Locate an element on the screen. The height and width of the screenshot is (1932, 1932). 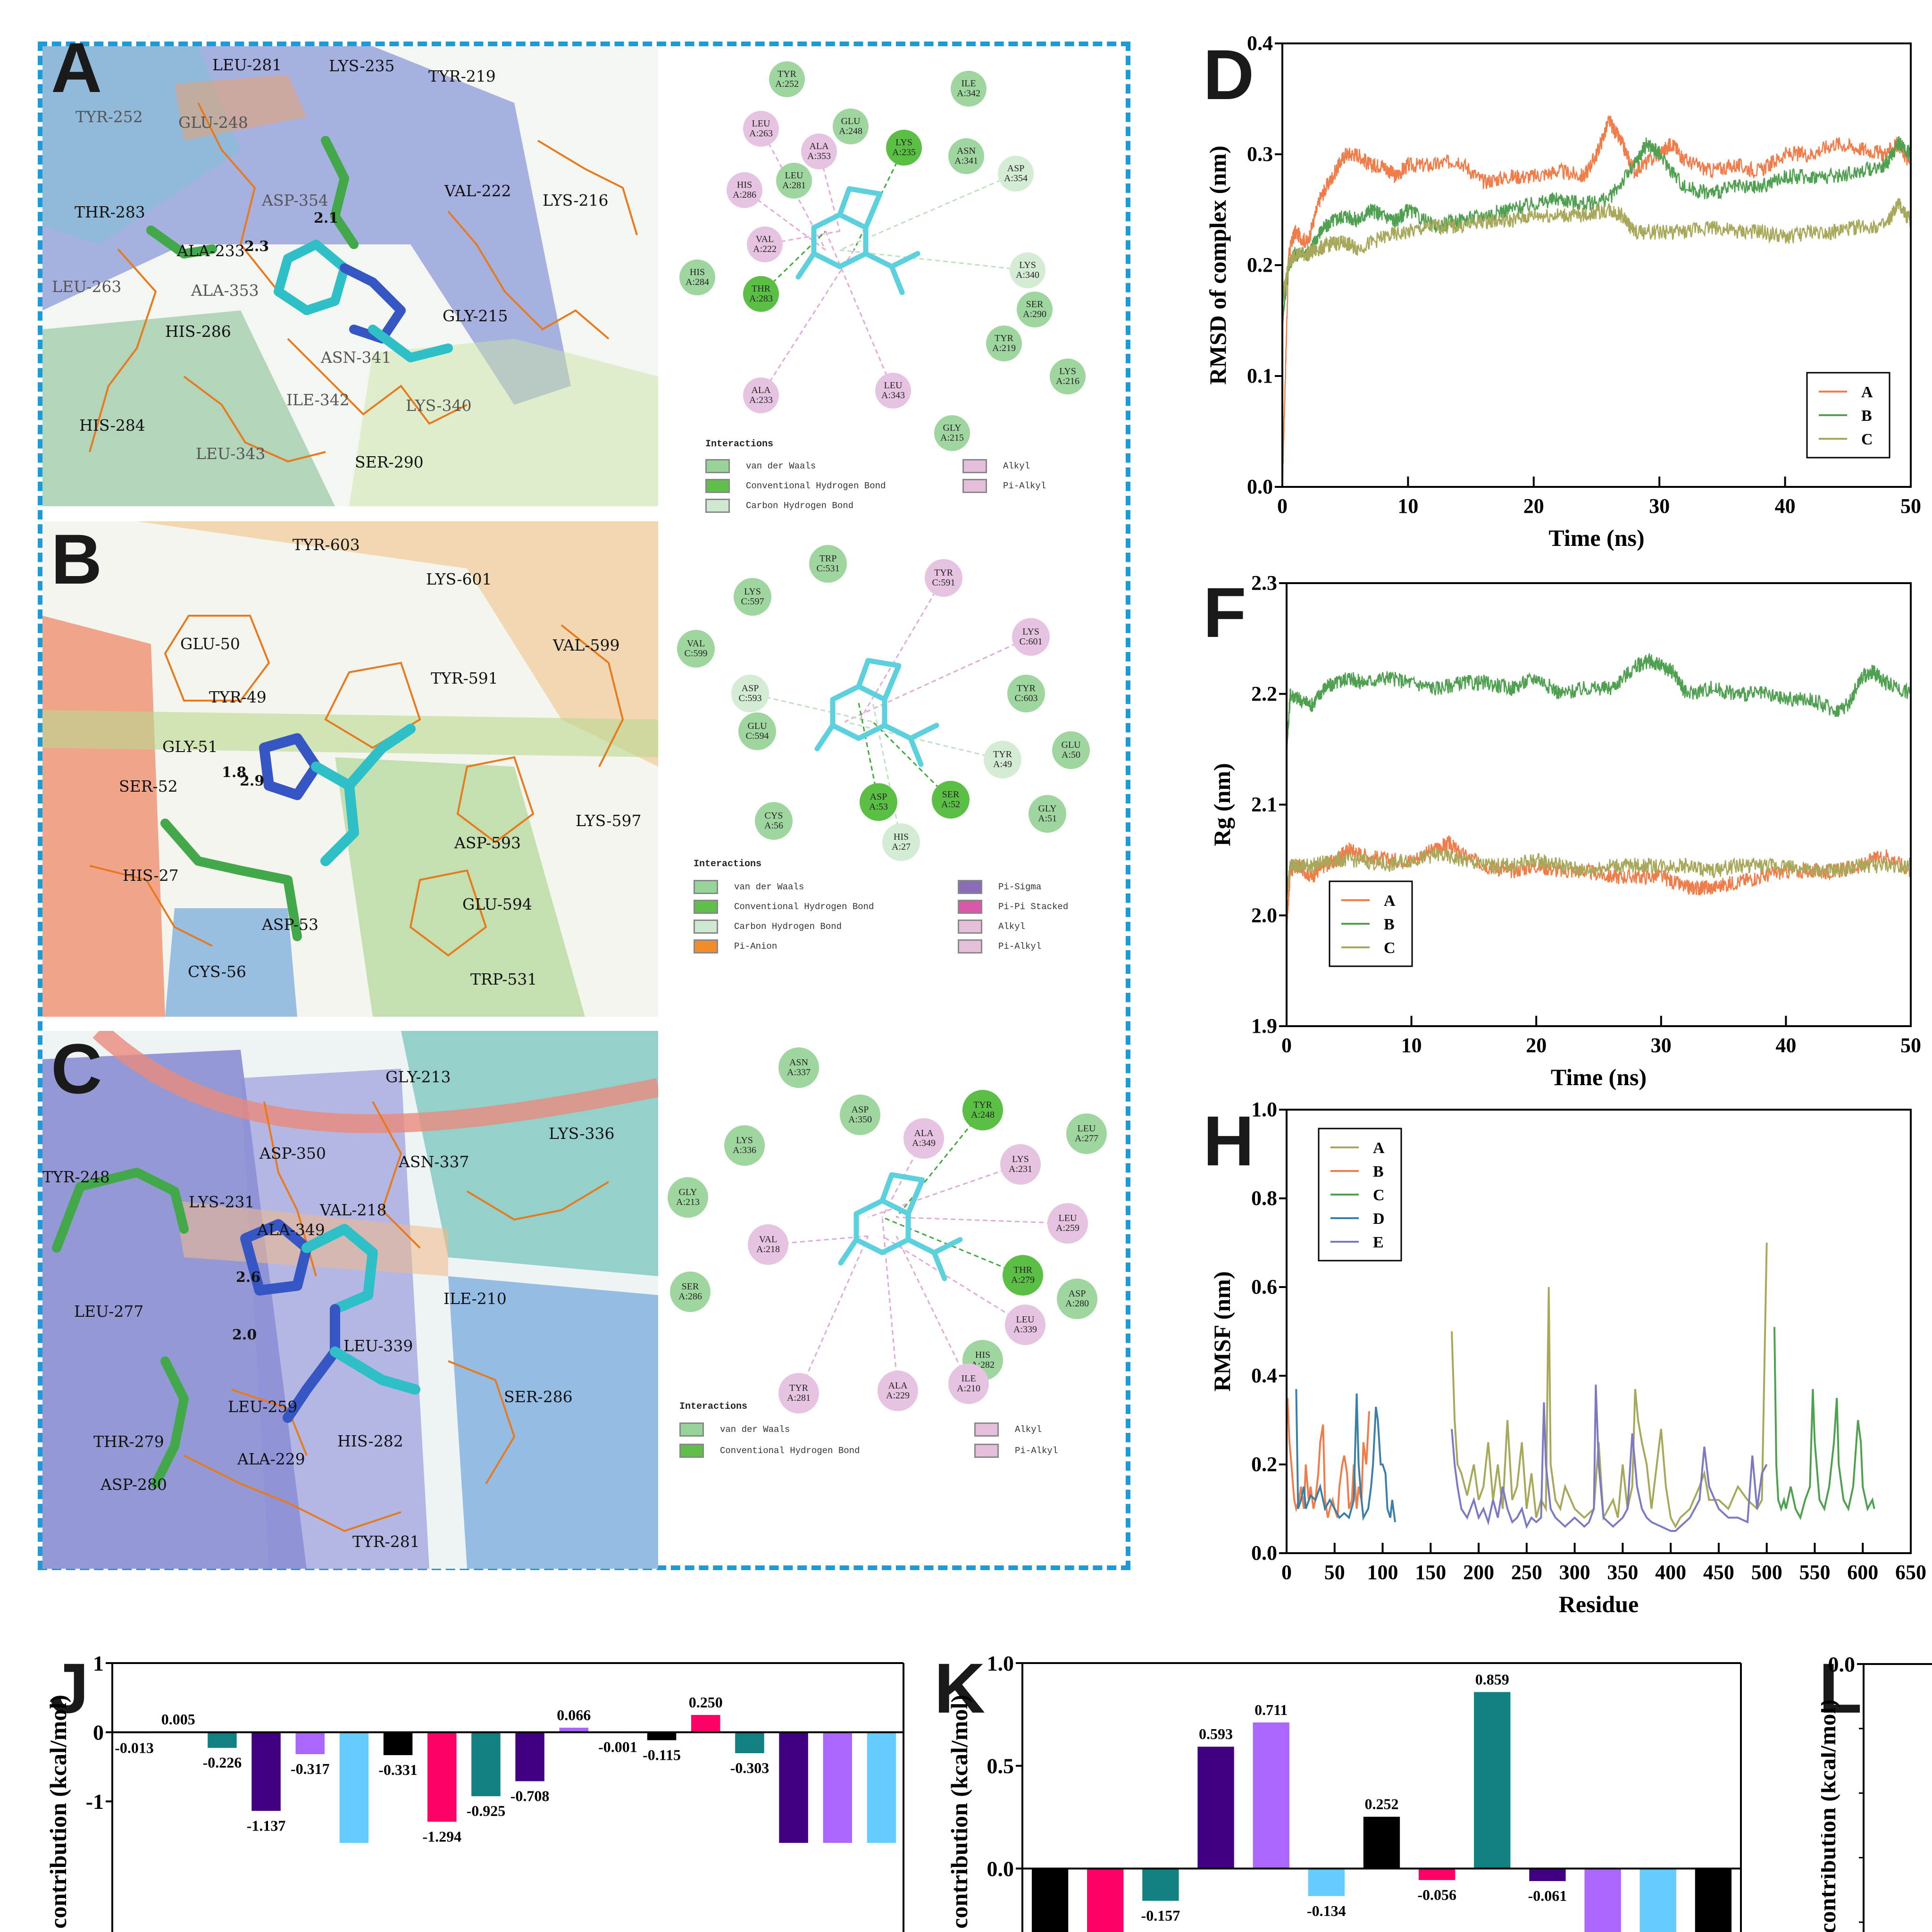
legend-item: Pi-Alkyl is located at coordinates (1016, 1451).